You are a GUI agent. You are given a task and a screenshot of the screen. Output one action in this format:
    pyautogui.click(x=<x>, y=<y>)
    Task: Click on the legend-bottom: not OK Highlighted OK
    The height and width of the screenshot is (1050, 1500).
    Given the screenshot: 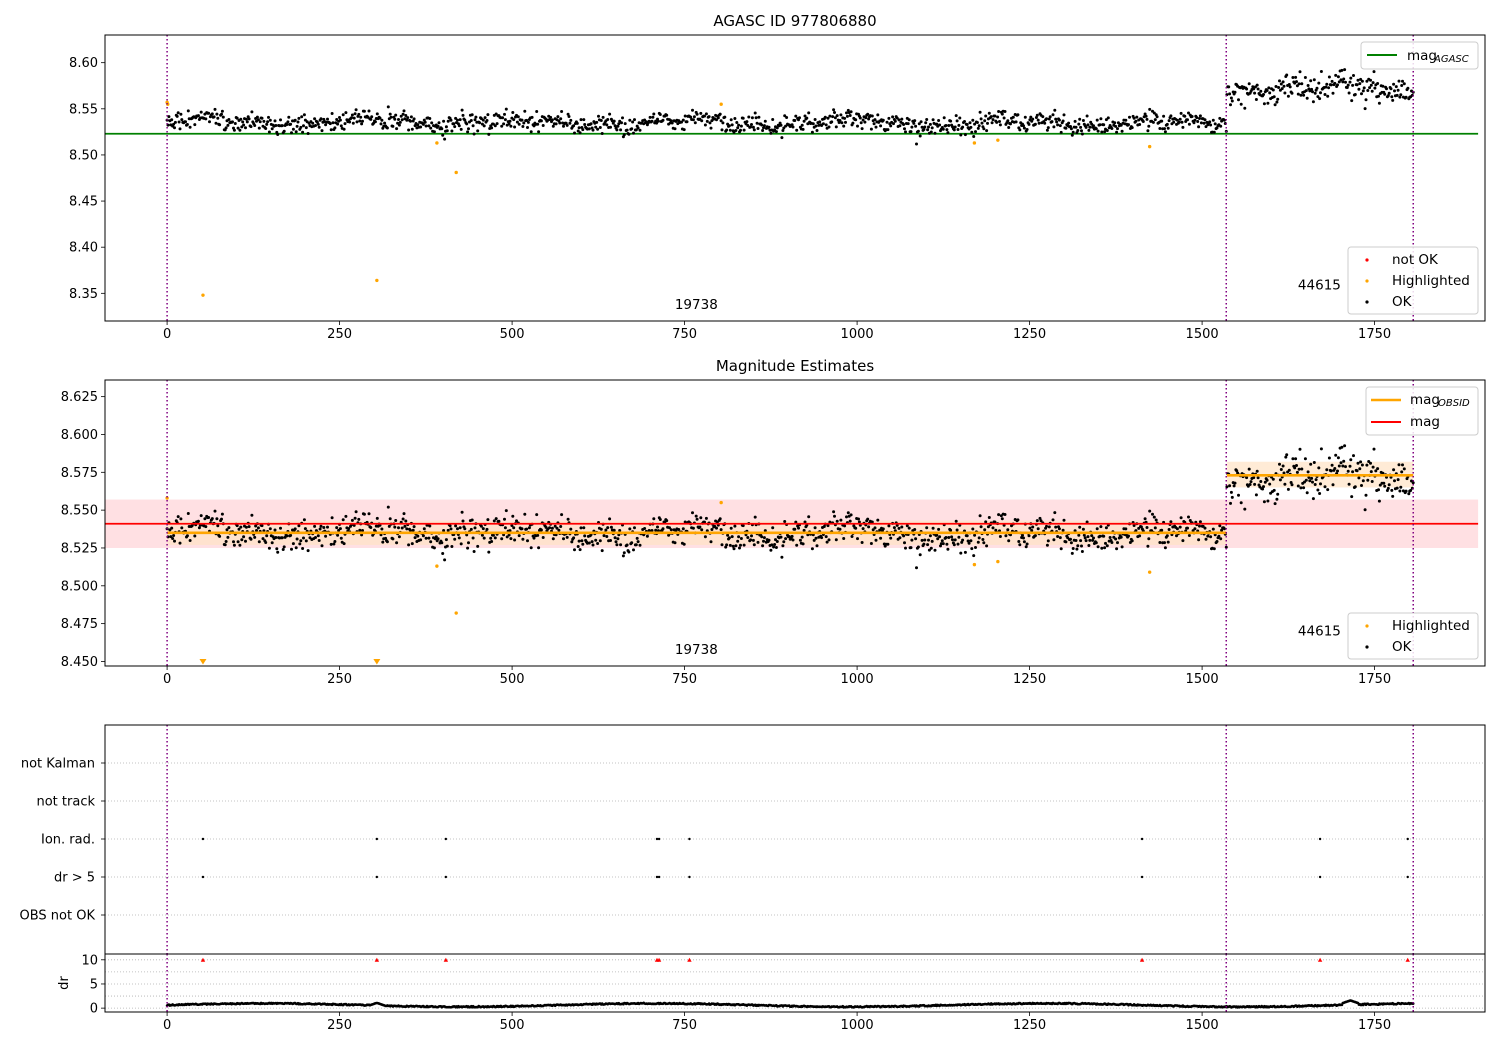 What is the action you would take?
    pyautogui.click(x=1413, y=280)
    